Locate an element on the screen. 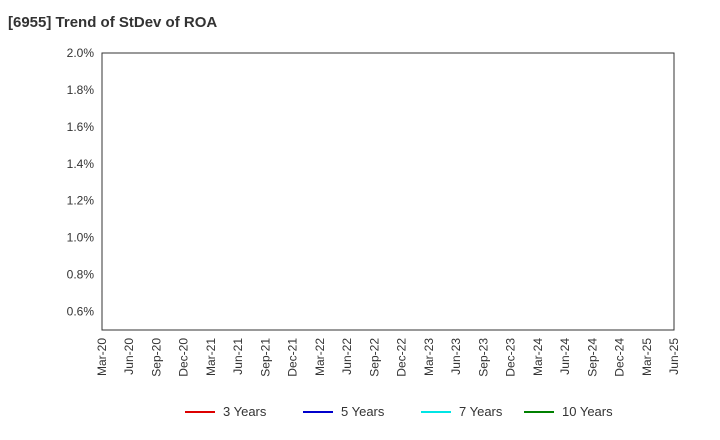  x-tick-label: Jun-21 is located at coordinates (238, 356).